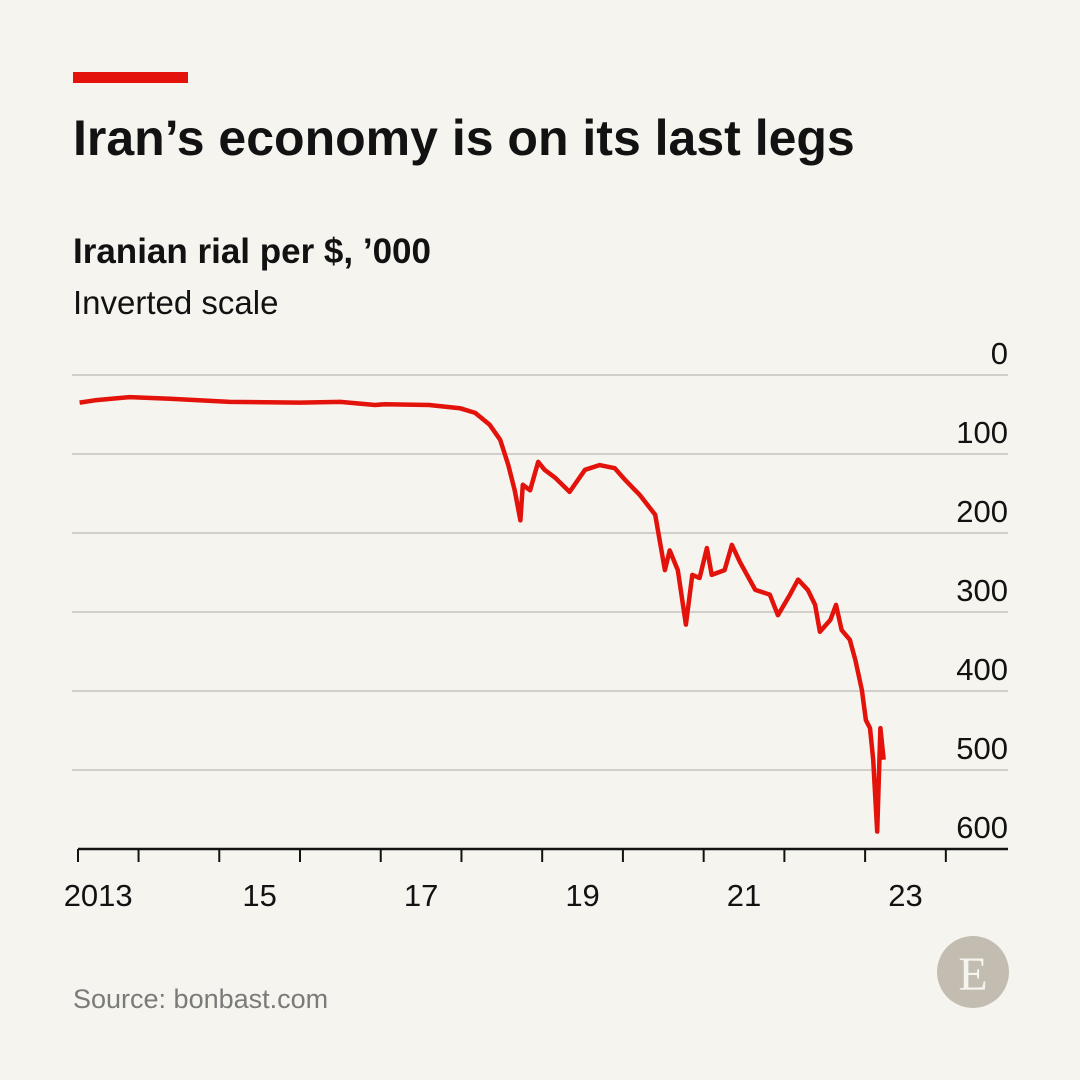  I want to click on y-tick-label: 200, so click(982, 511).